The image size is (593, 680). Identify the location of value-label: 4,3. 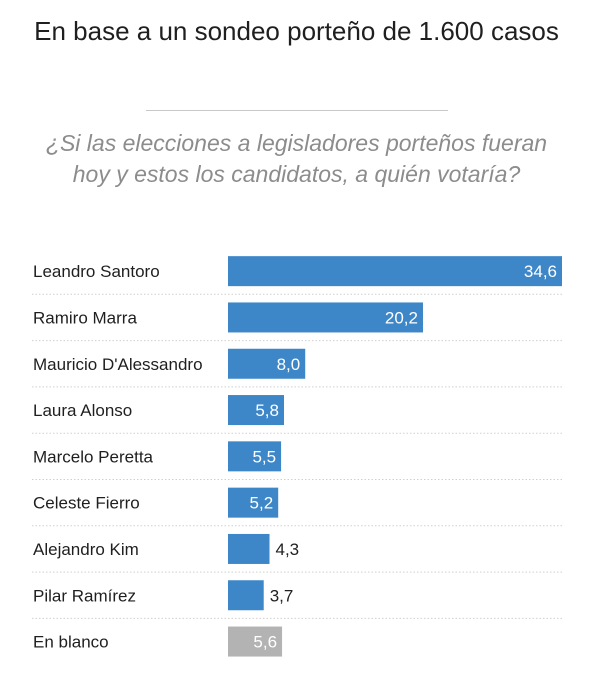
(288, 549).